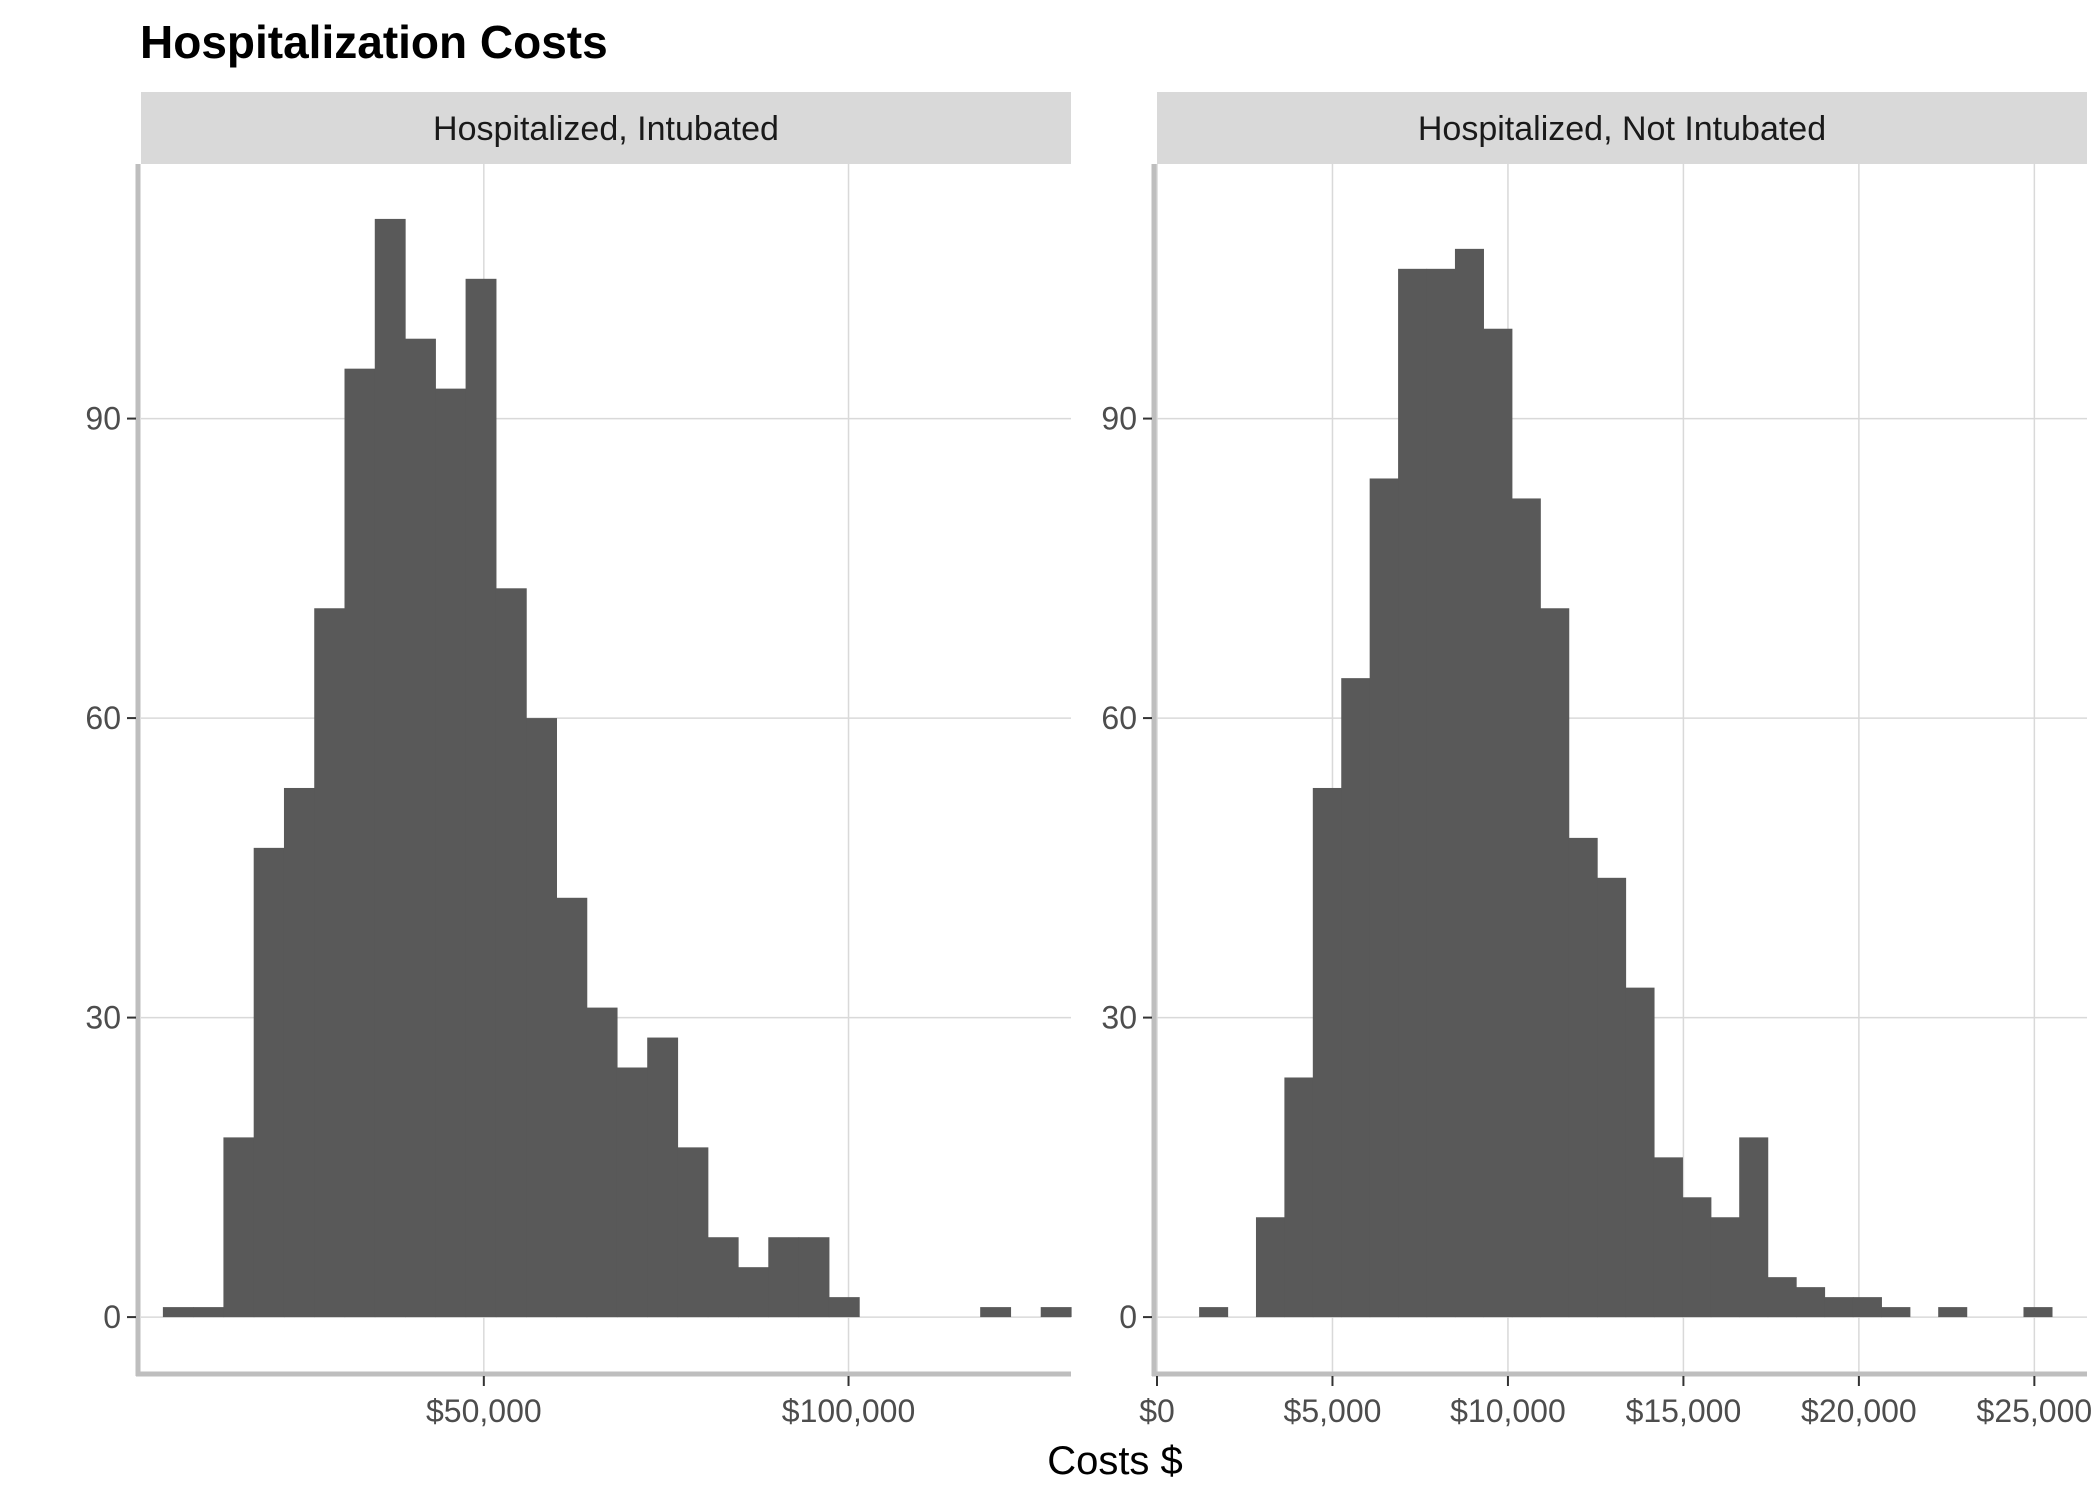 The image size is (2100, 1500). What do you see at coordinates (374, 42) in the screenshot?
I see `chart-title: Hospitalization Costs` at bounding box center [374, 42].